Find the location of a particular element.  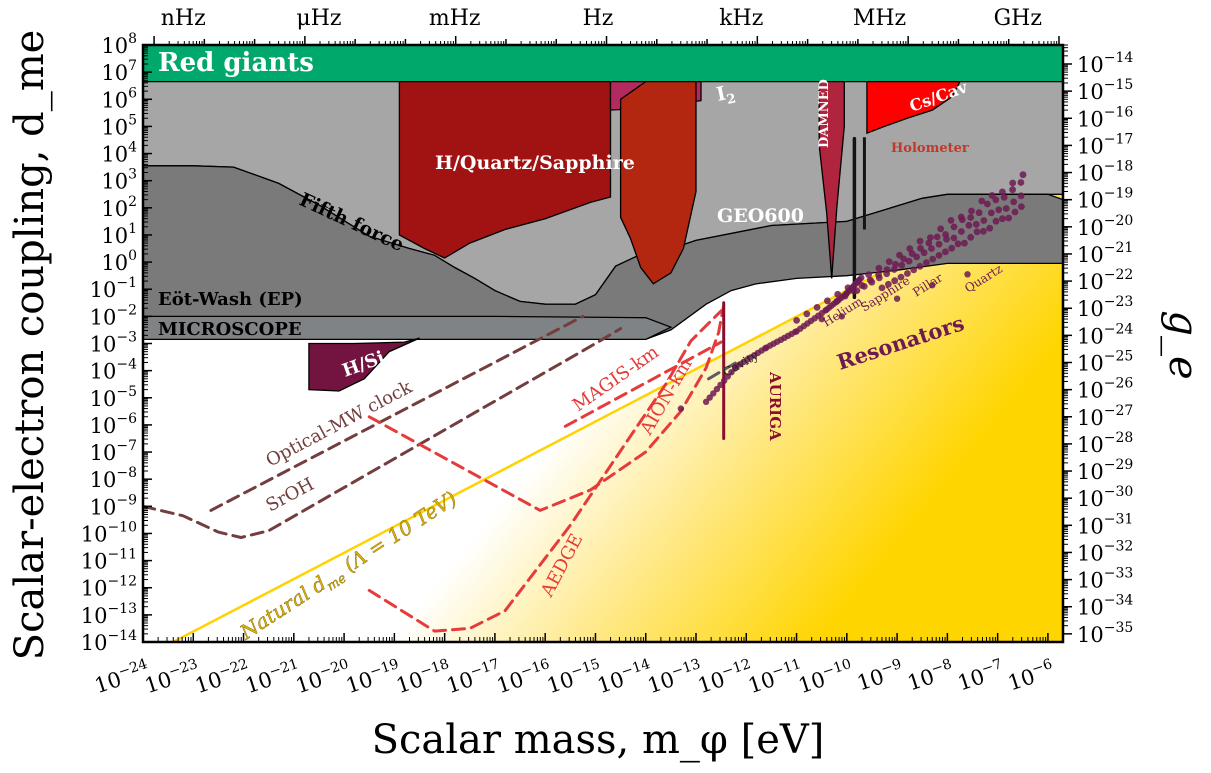

top-axis-label-0: nHz is located at coordinates (183, 18).